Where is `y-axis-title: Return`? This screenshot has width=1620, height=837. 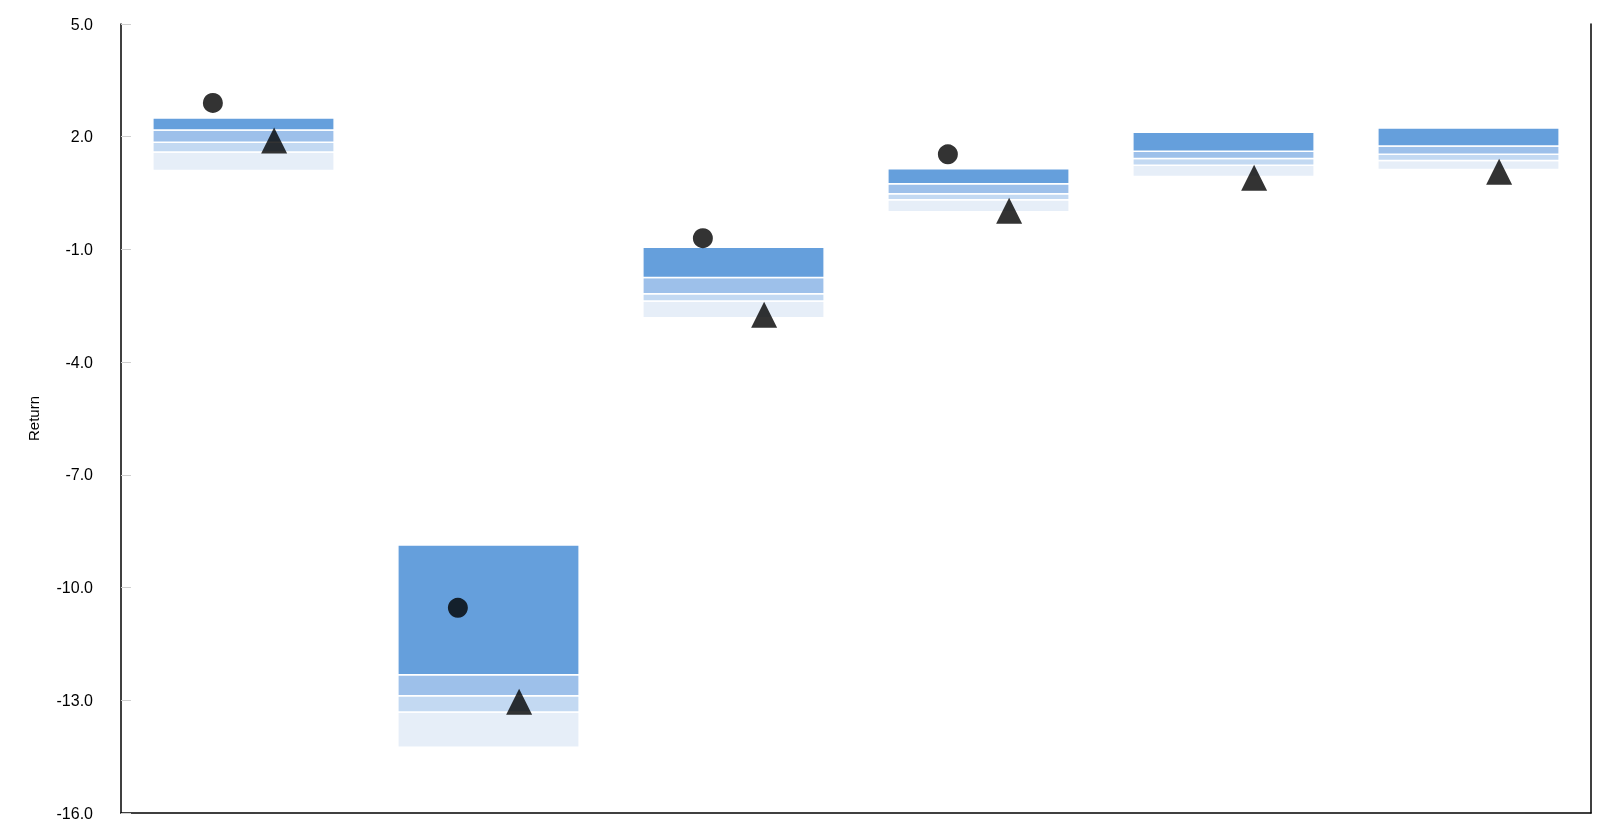
y-axis-title: Return is located at coordinates (33, 418).